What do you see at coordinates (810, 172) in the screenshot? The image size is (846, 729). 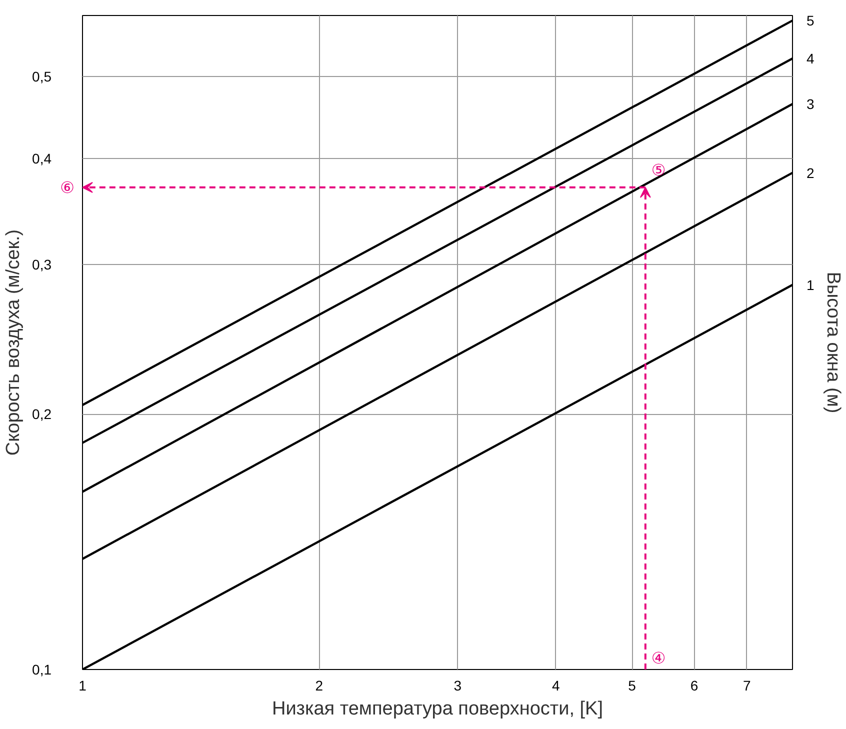 I see `series-label: 2` at bounding box center [810, 172].